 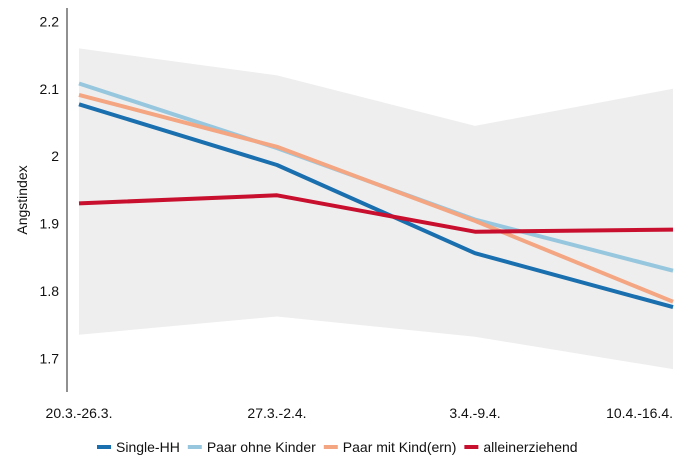 I want to click on x-tick-label: 27.3.-2.4., so click(x=276, y=413).